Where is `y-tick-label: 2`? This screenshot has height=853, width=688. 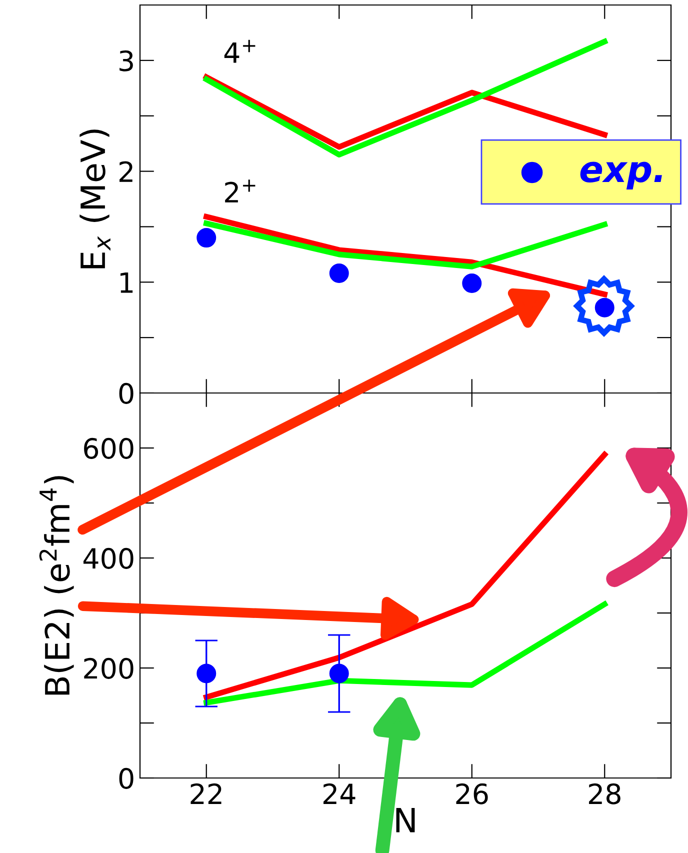 y-tick-label: 2 is located at coordinates (126, 171).